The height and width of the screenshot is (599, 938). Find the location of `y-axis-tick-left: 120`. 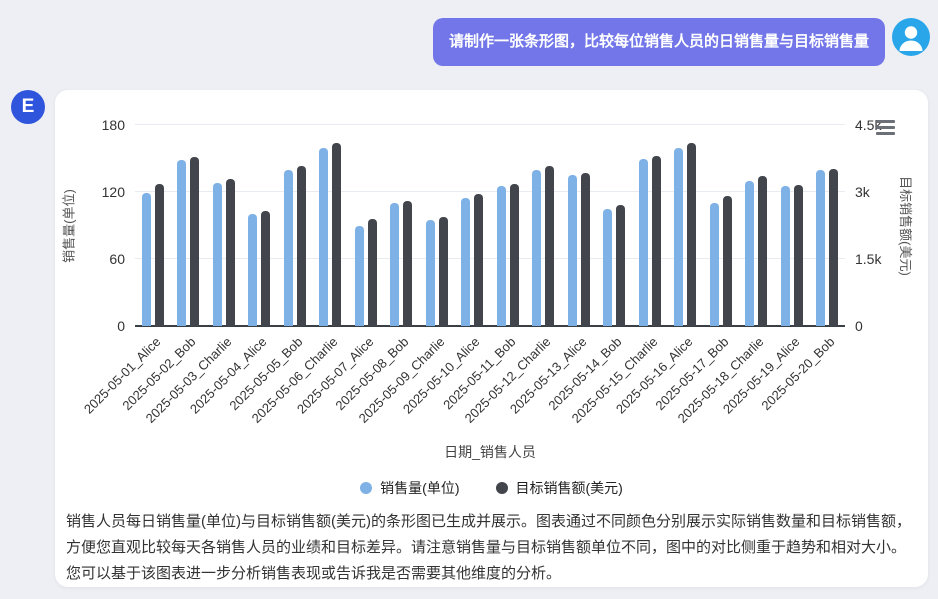

y-axis-tick-left: 120 is located at coordinates (113, 192).